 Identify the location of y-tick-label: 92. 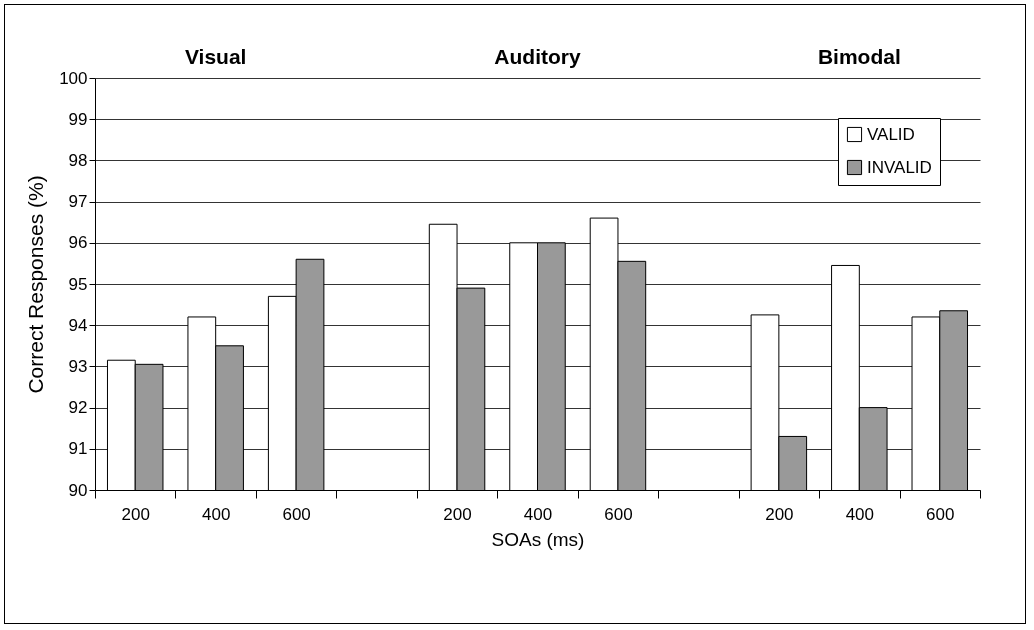
(78, 408).